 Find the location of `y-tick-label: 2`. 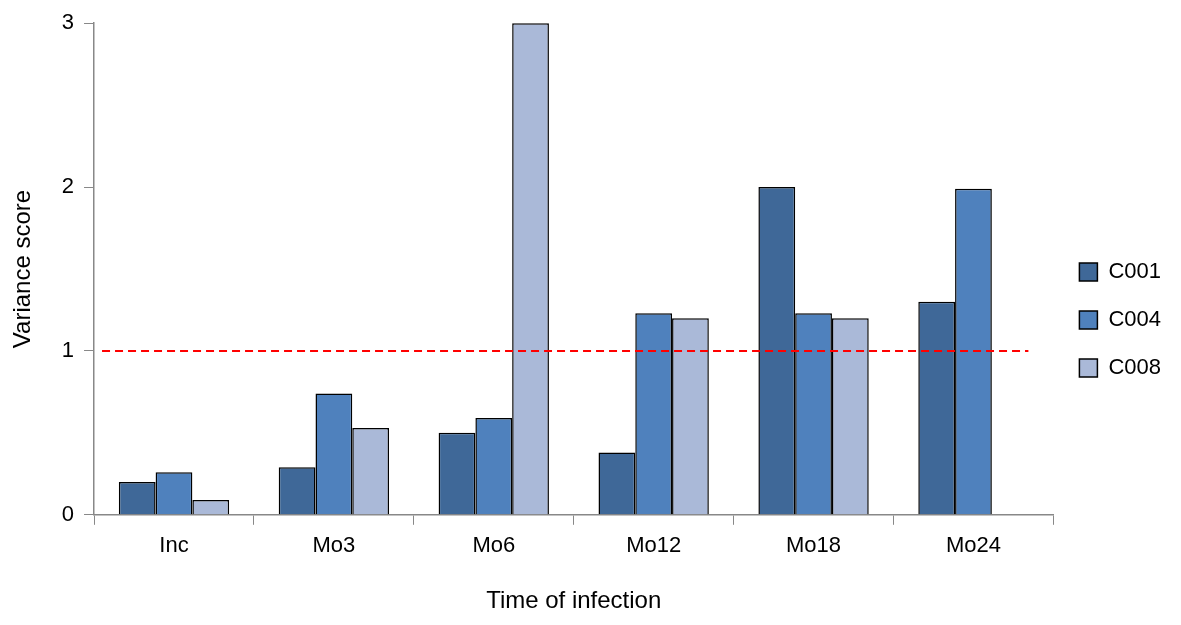

y-tick-label: 2 is located at coordinates (68, 186).